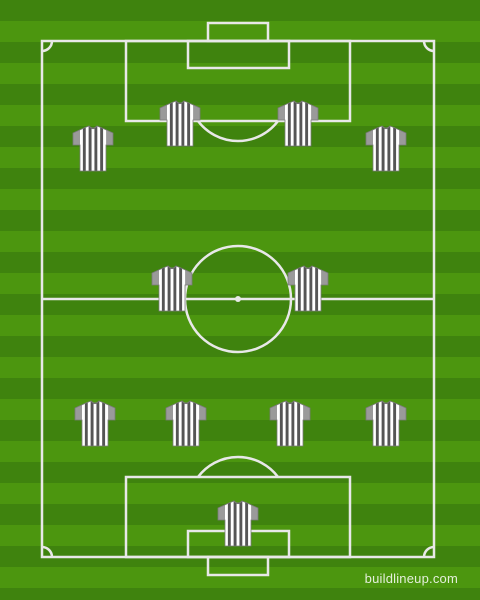  I want to click on penalty-arc-top, so click(238, 131).